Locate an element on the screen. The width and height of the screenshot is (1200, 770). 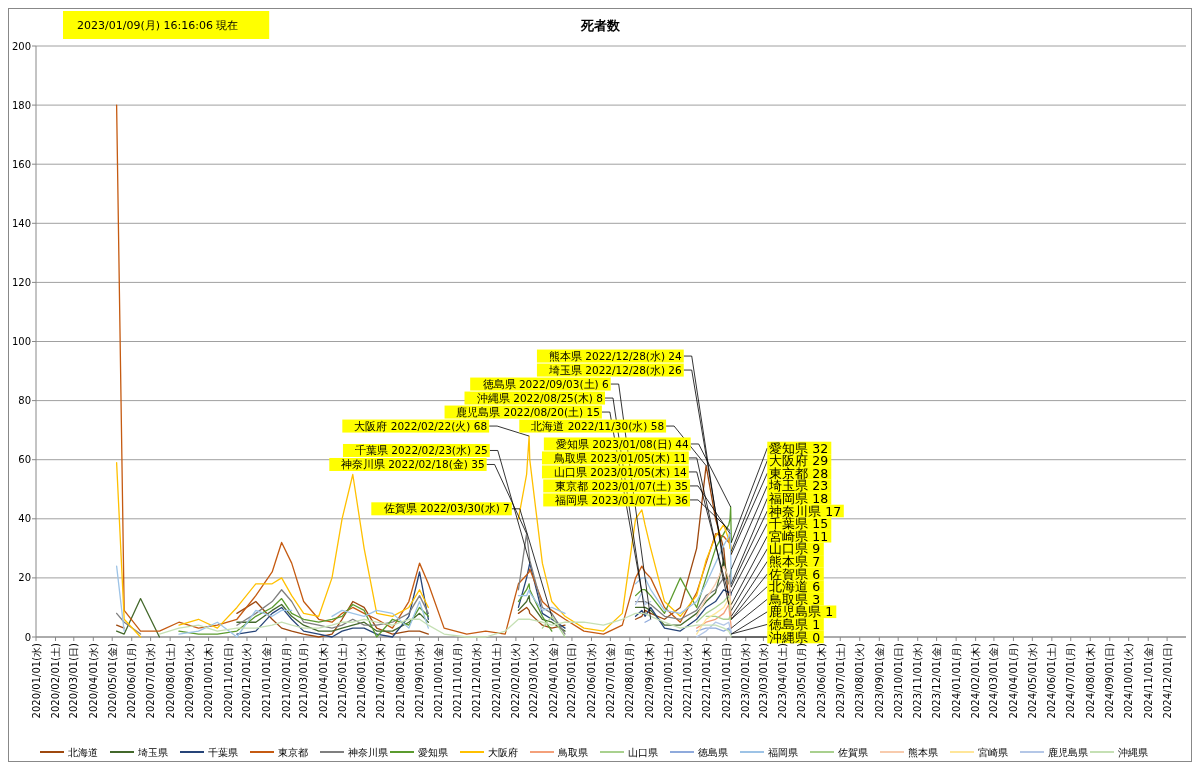
x-tick-label: 2023/06/01(木) is located at coordinates (821, 680).